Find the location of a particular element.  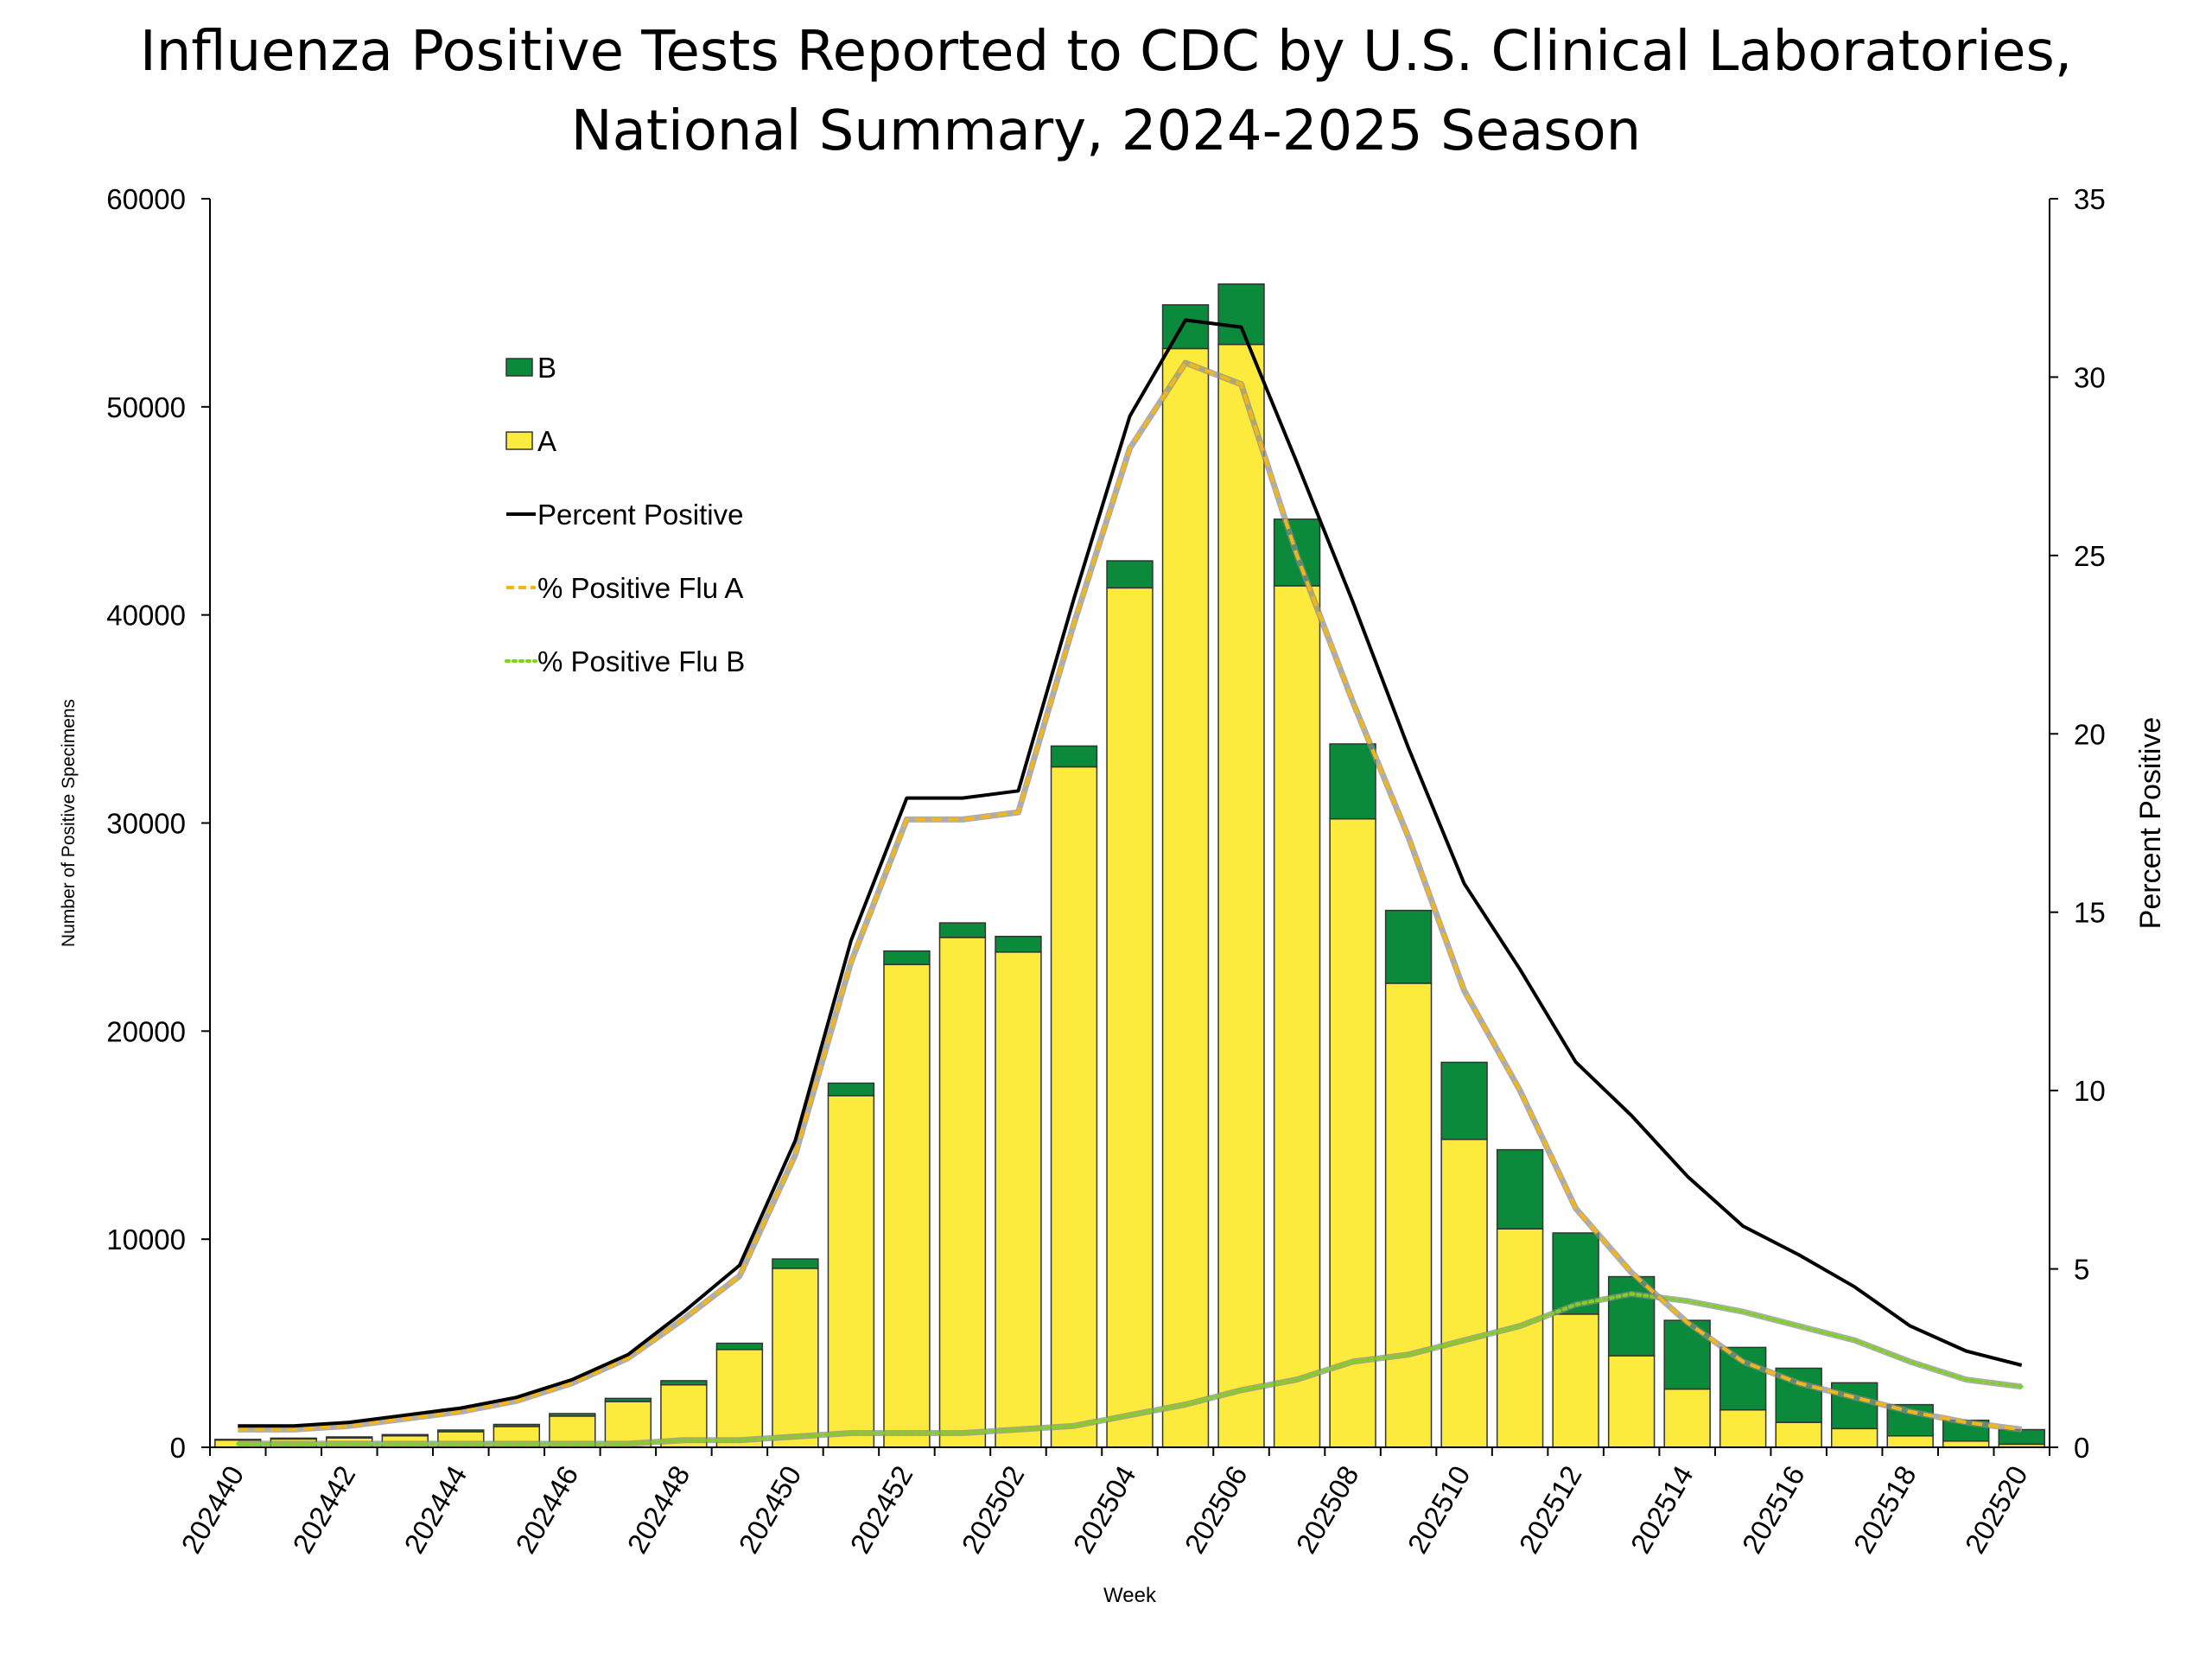

x-tick-label: 202442 is located at coordinates (323, 1509).